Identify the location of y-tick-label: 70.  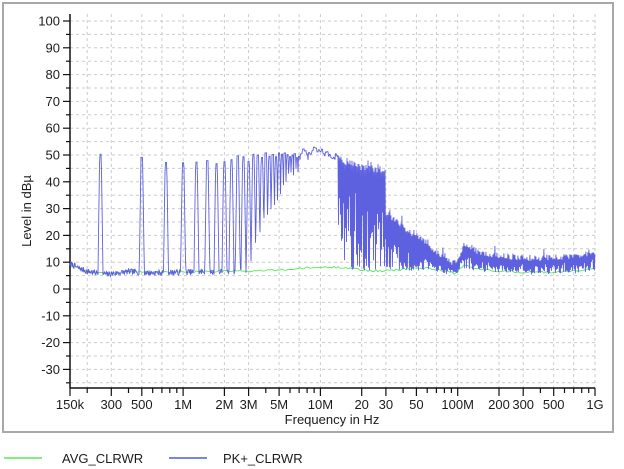
(53, 101).